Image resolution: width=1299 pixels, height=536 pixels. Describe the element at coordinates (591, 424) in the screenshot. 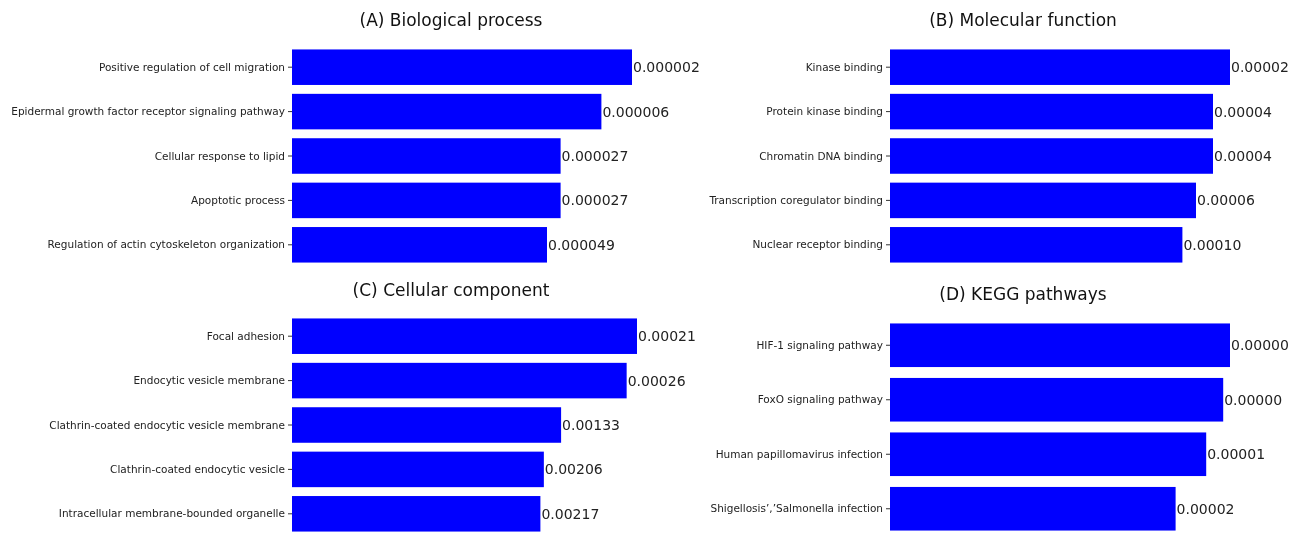

I see `annotation: 0.00133` at that location.